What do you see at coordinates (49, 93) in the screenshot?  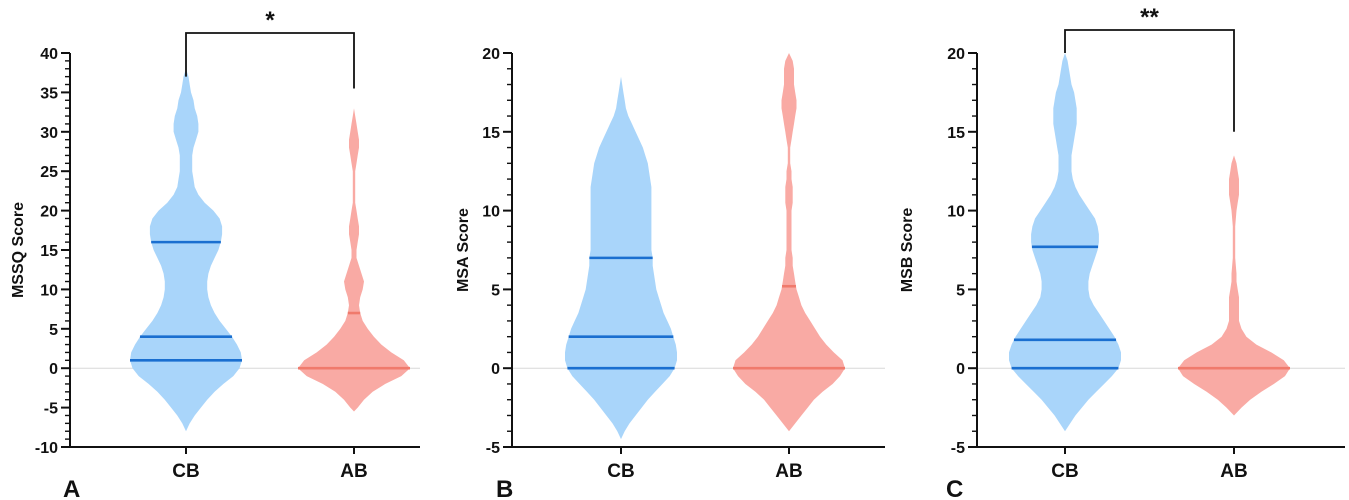 I see `y-tick-label: 35` at bounding box center [49, 93].